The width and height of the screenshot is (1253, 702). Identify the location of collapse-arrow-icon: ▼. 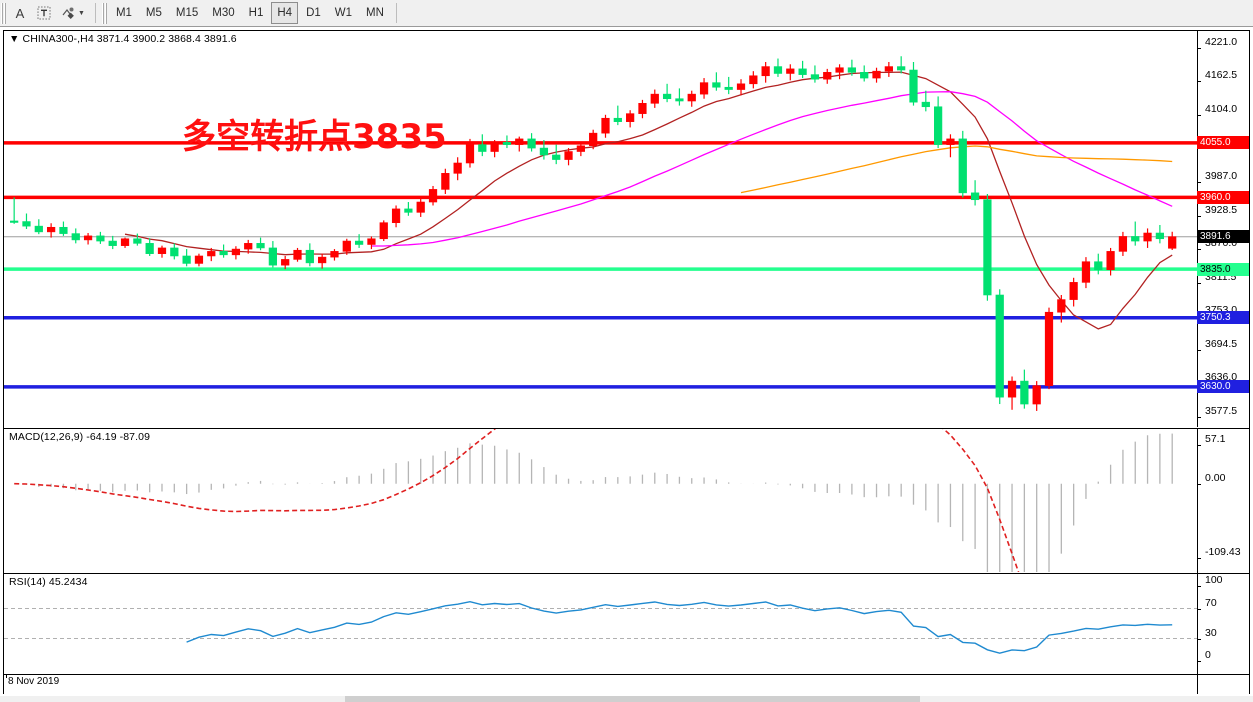
(14, 39).